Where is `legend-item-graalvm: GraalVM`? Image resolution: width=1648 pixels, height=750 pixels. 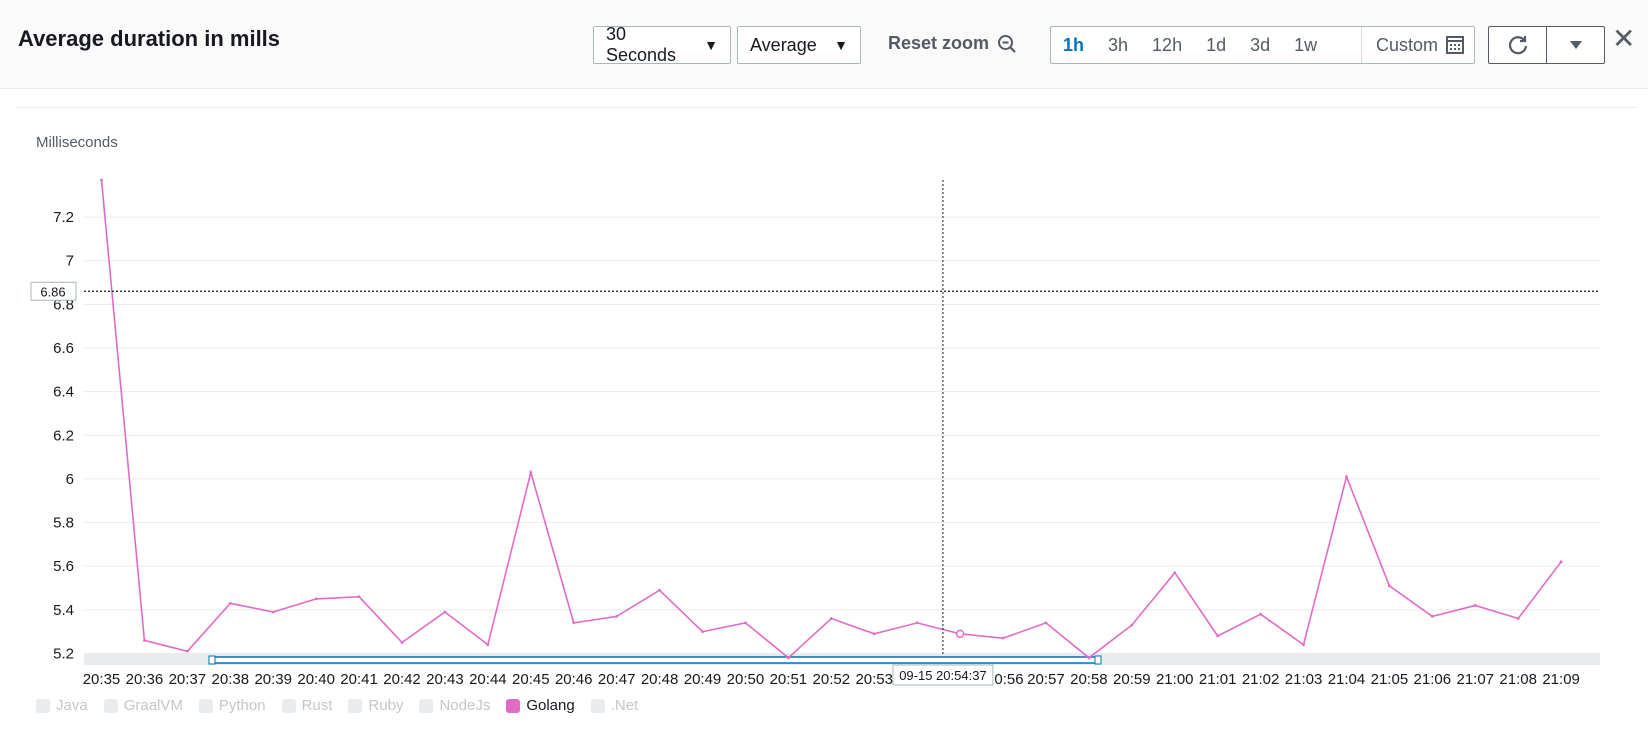 legend-item-graalvm: GraalVM is located at coordinates (143, 705).